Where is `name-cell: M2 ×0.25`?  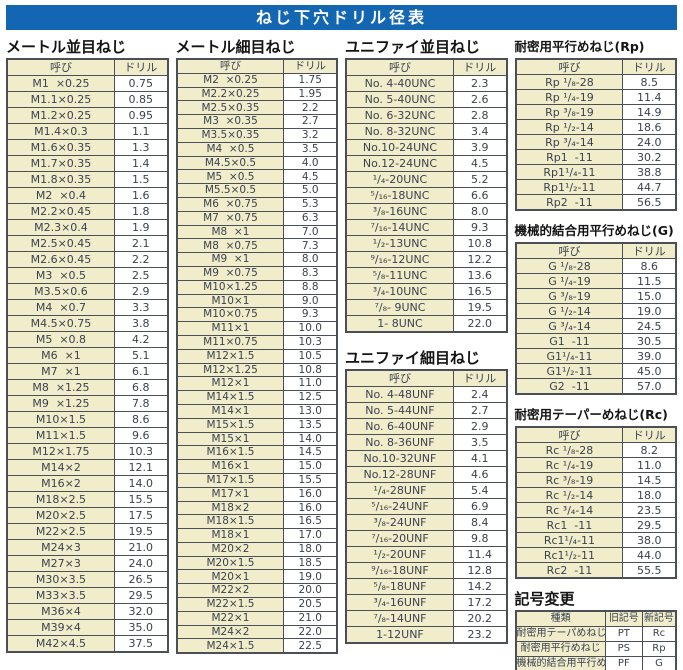 name-cell: M2 ×0.25 is located at coordinates (230, 80).